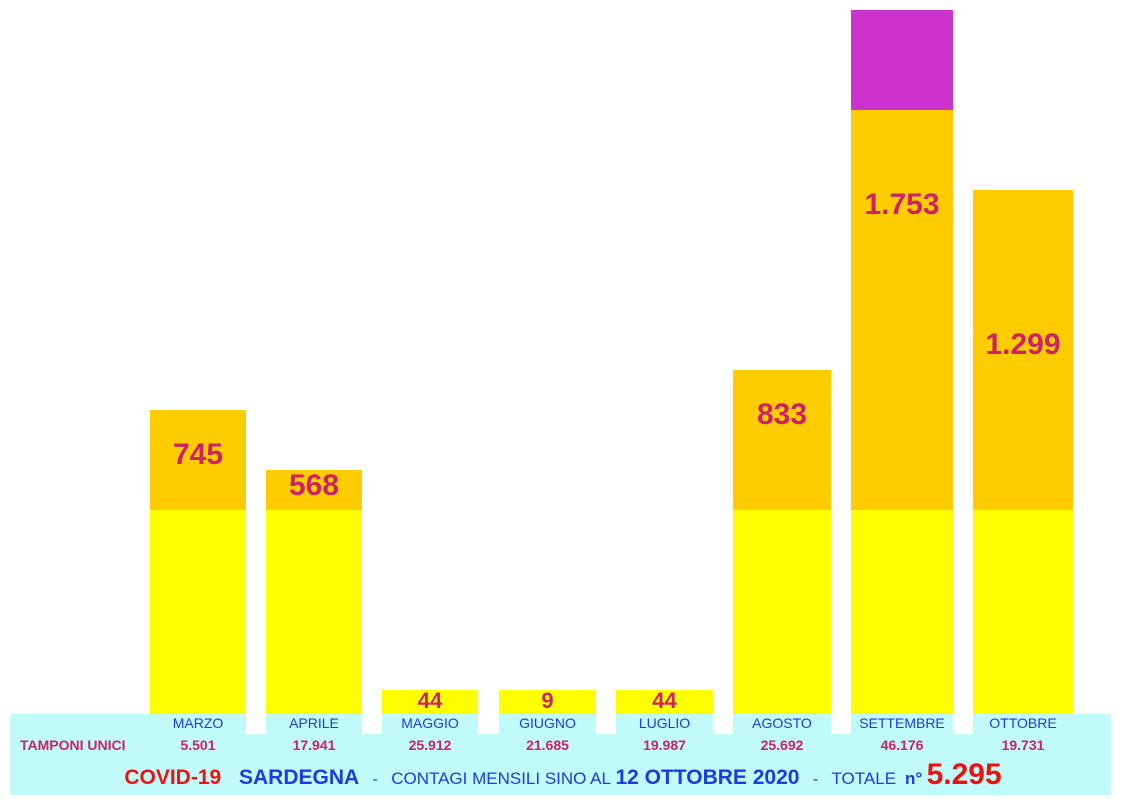  Describe the element at coordinates (560, 754) in the screenshot. I see `footer-band` at that location.